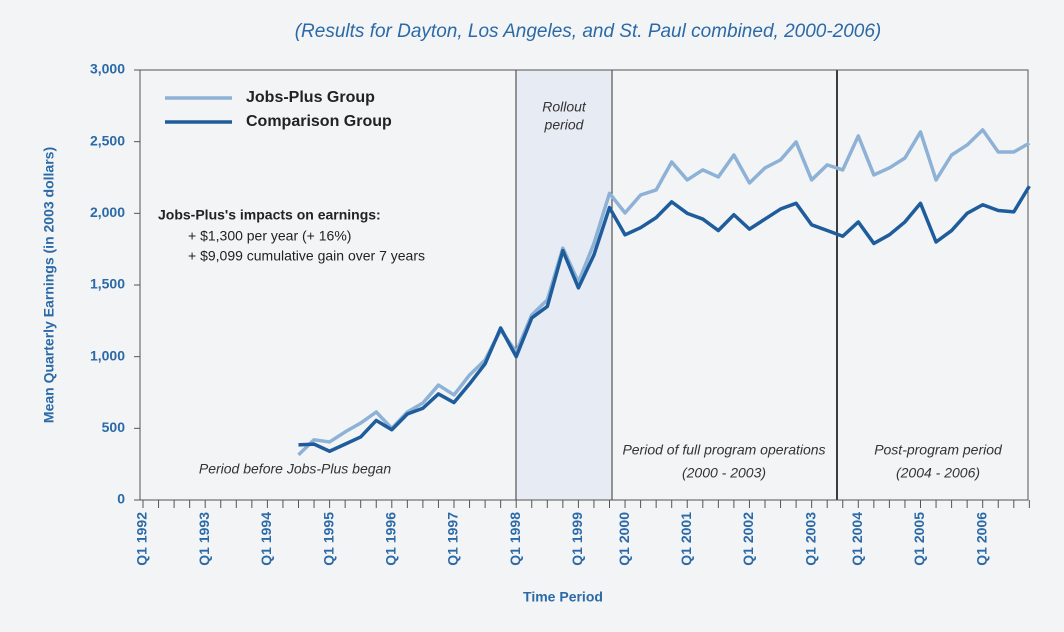 The width and height of the screenshot is (1064, 632). What do you see at coordinates (319, 121) in the screenshot?
I see `legend-label: Comparison Group` at bounding box center [319, 121].